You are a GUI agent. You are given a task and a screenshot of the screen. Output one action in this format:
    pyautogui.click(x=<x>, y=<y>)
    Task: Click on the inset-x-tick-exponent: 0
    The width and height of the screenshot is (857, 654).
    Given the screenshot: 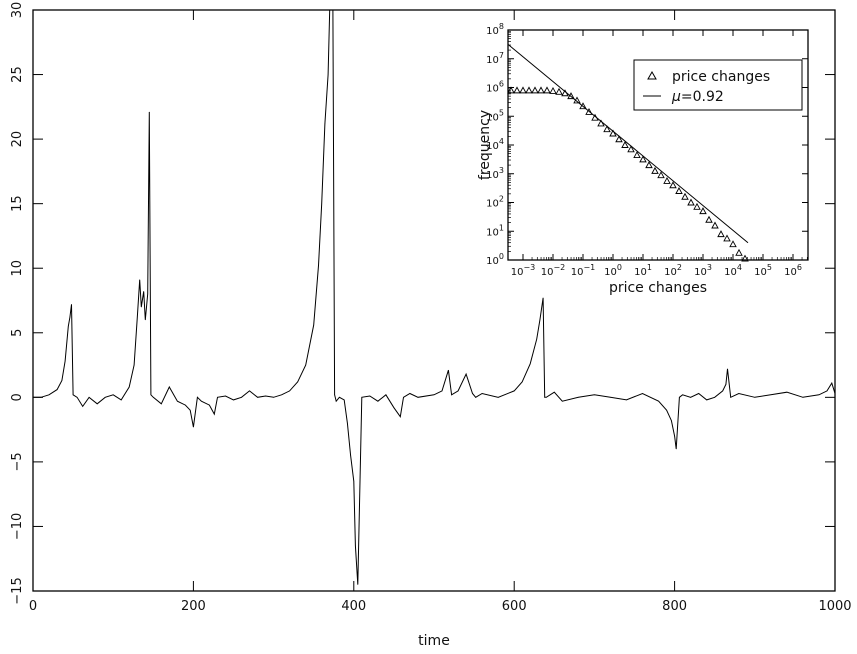 What is the action you would take?
    pyautogui.click(x=619, y=267)
    